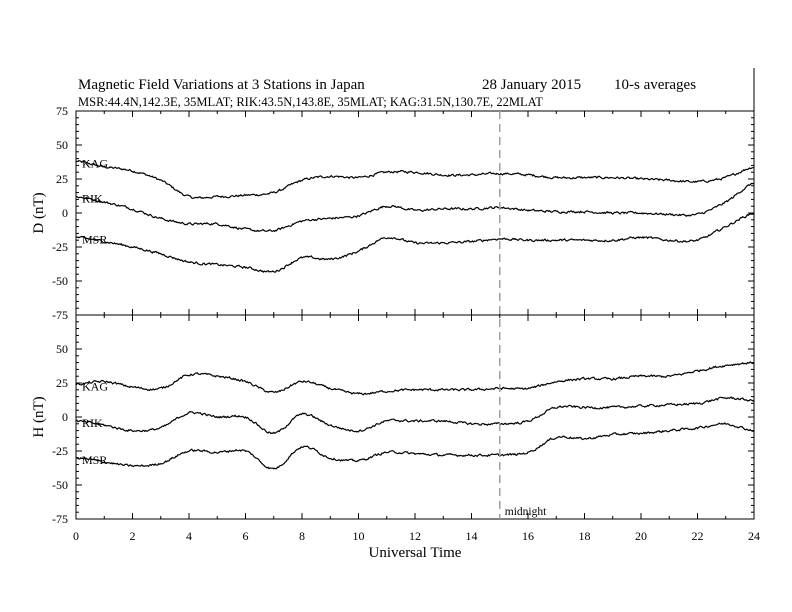 The width and height of the screenshot is (792, 612). What do you see at coordinates (60, 519) in the screenshot?
I see `h-ytick-label: -75` at bounding box center [60, 519].